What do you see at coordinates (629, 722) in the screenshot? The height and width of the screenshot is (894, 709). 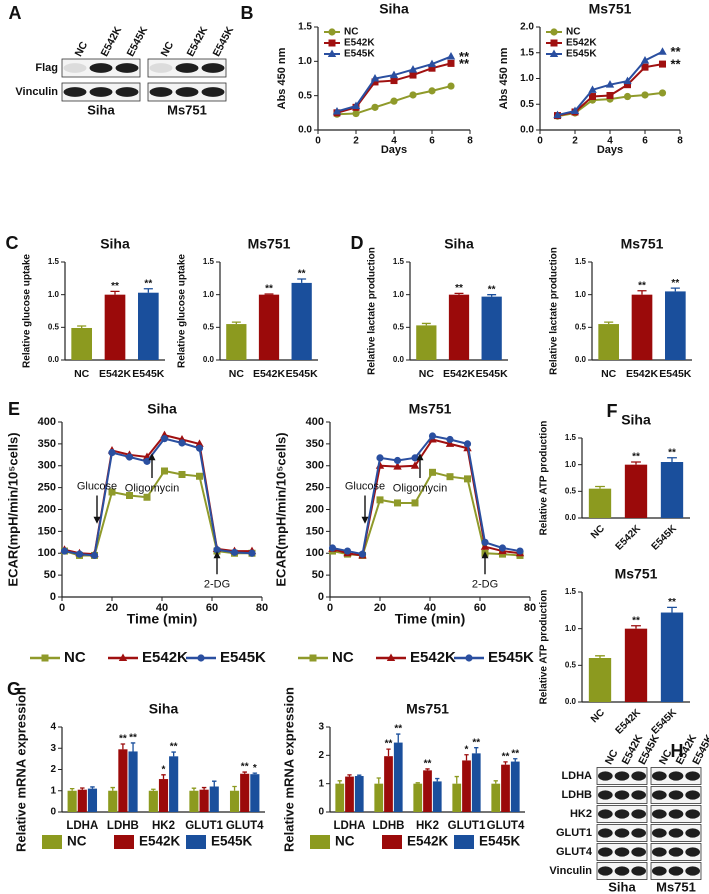 I see `x-tick-label: E542K` at bounding box center [629, 722].